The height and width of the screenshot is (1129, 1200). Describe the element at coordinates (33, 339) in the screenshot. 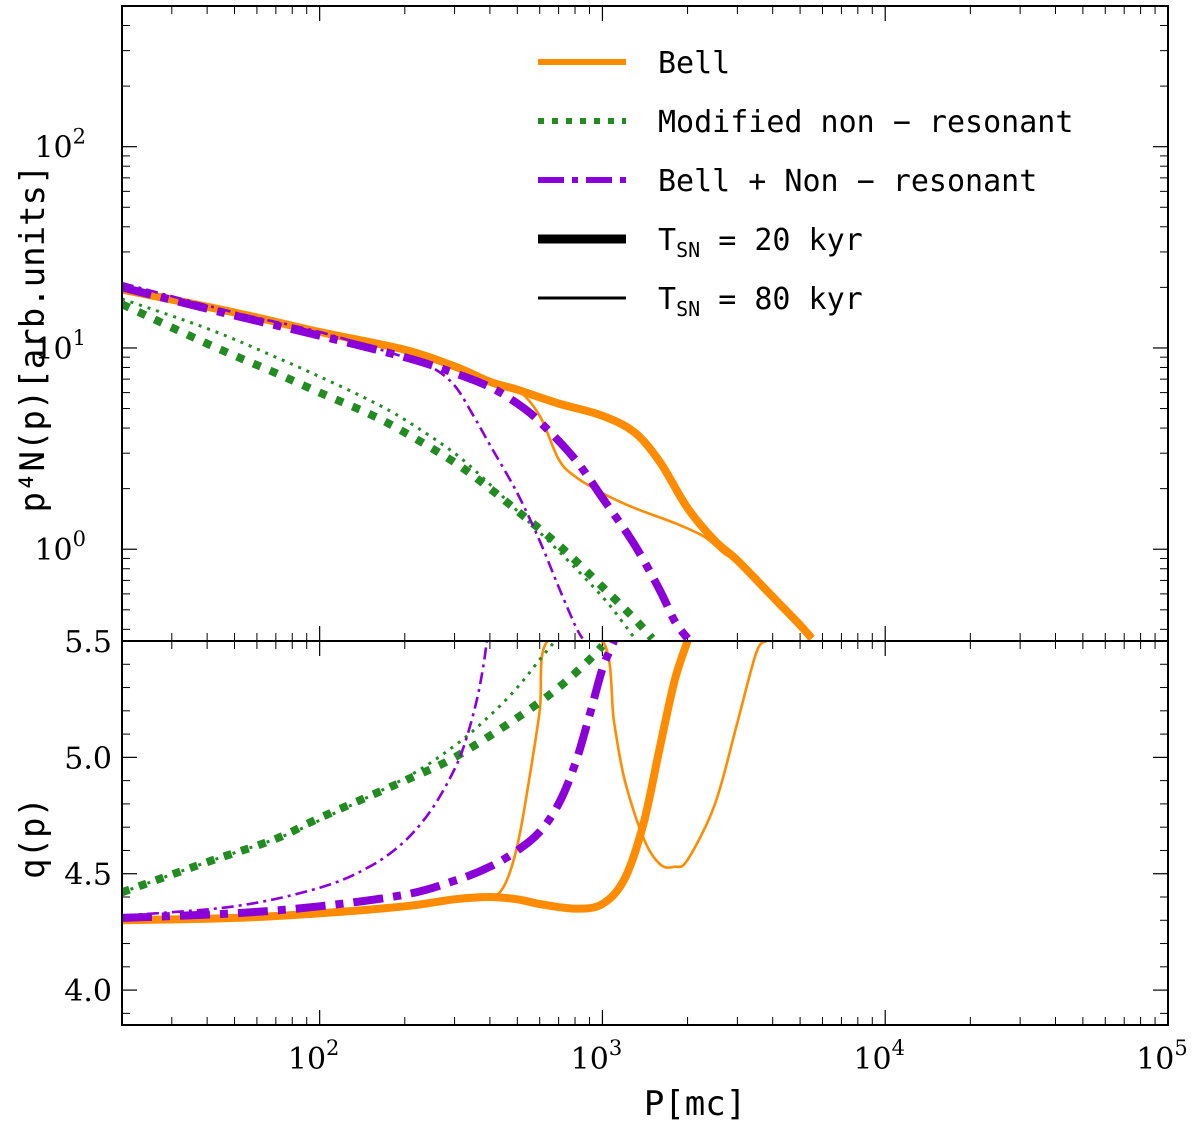

I see `top-y-axis-label: p⁴N(p)[arb.units]` at that location.